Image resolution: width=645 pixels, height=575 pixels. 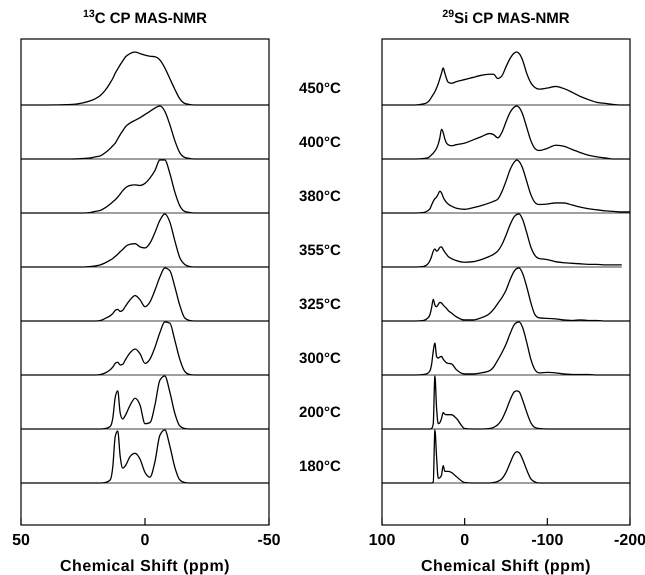 I want to click on text: 400°C, so click(x=320, y=142).